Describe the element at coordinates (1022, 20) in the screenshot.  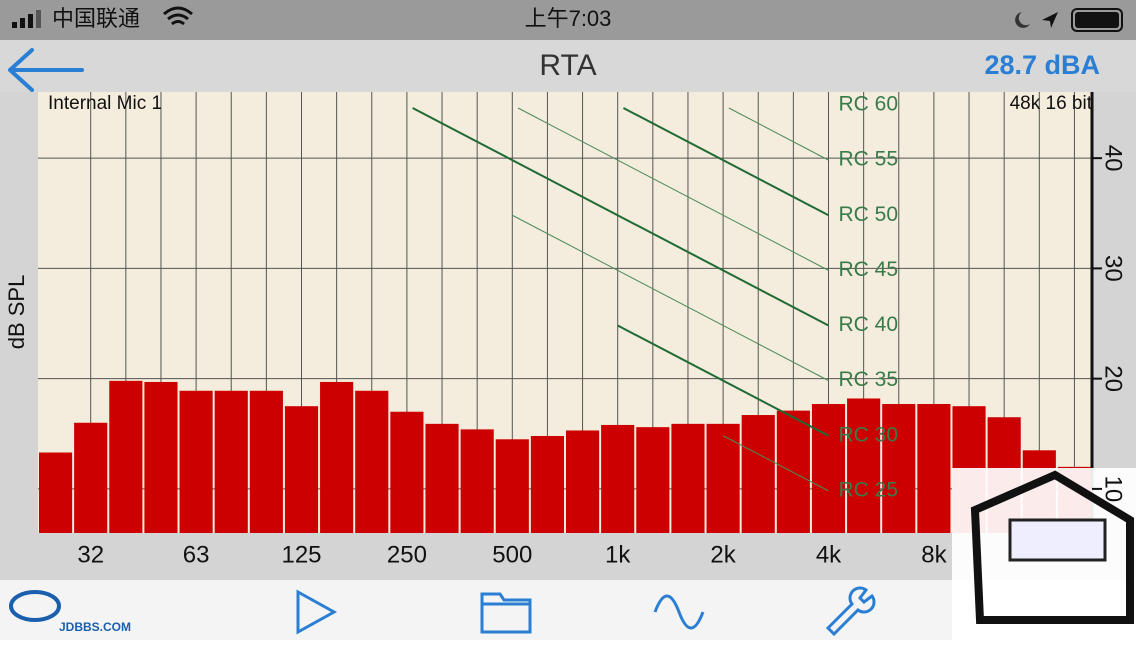
I see `moon-icon` at that location.